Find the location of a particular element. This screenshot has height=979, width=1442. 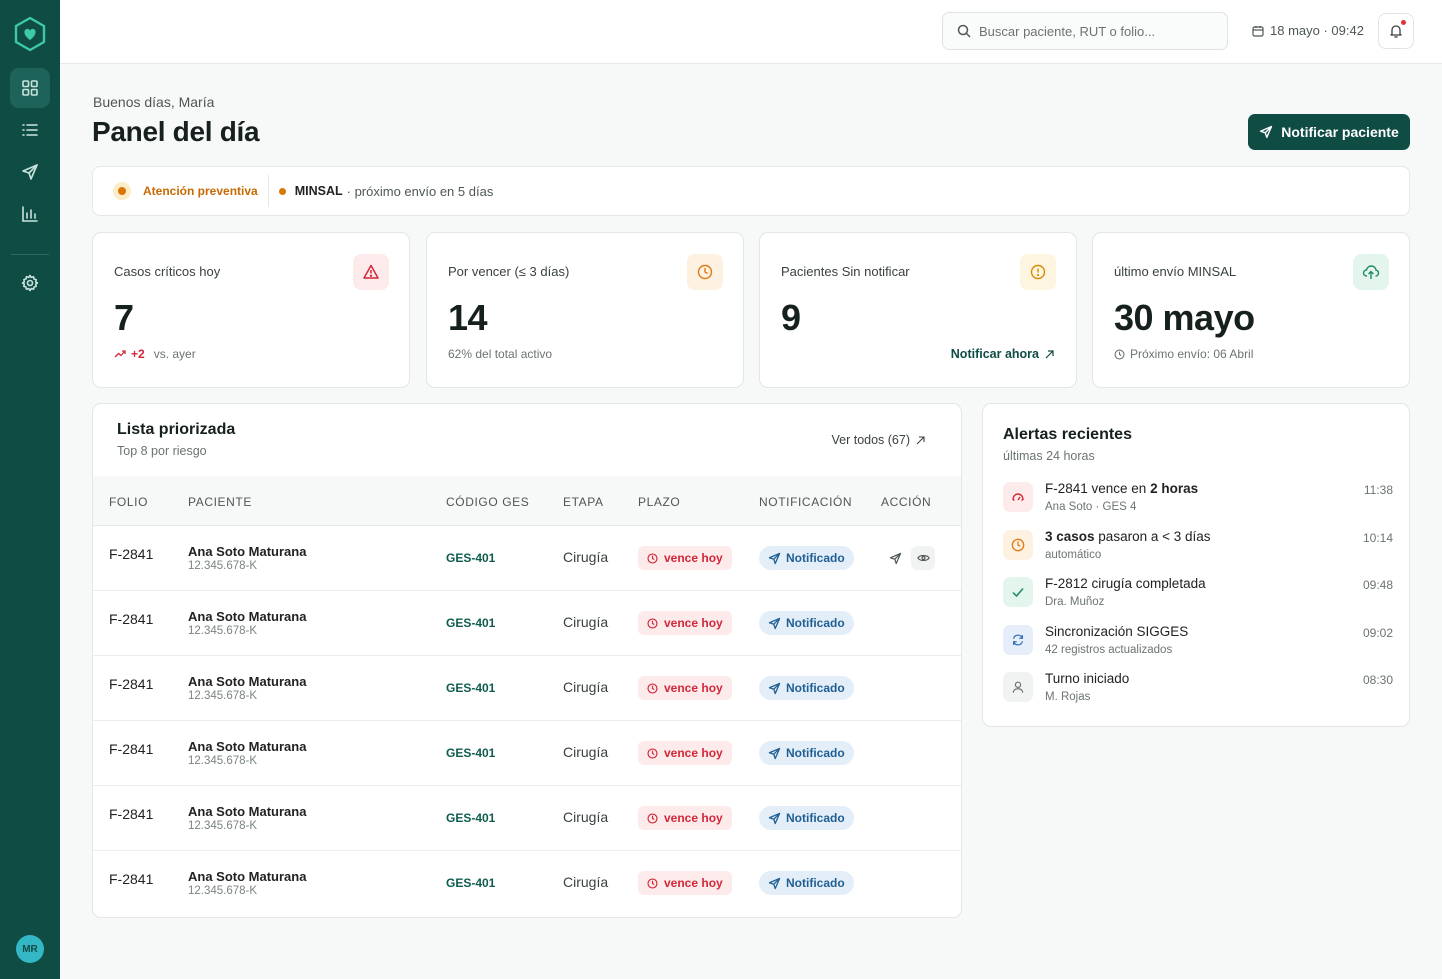

heart-shield-logo-icon is located at coordinates (30, 34).